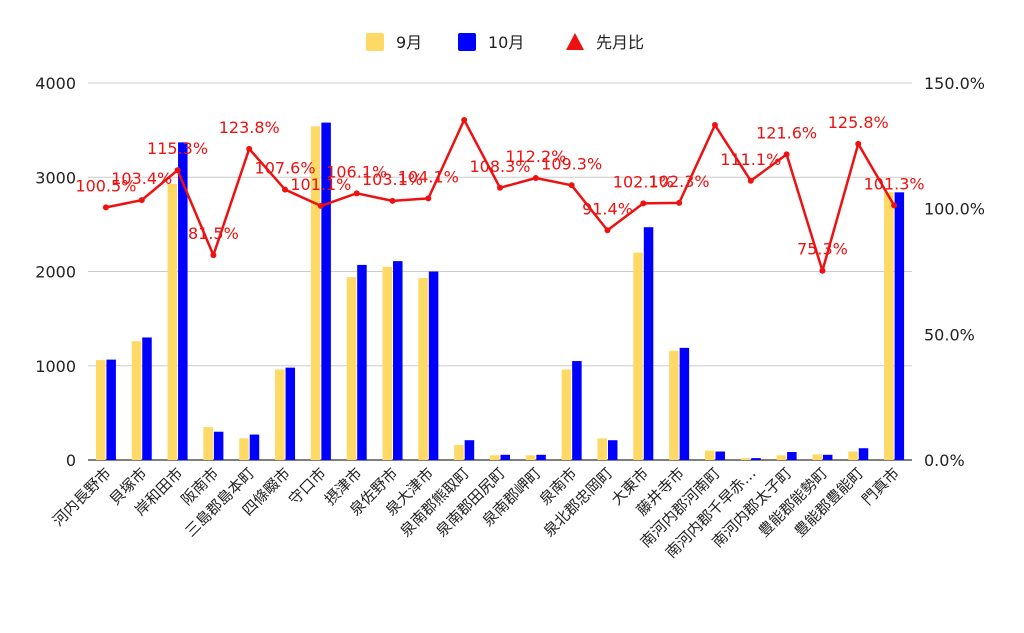  What do you see at coordinates (944, 460) in the screenshot?
I see `y-right-tick-label: 0.0%` at bounding box center [944, 460].